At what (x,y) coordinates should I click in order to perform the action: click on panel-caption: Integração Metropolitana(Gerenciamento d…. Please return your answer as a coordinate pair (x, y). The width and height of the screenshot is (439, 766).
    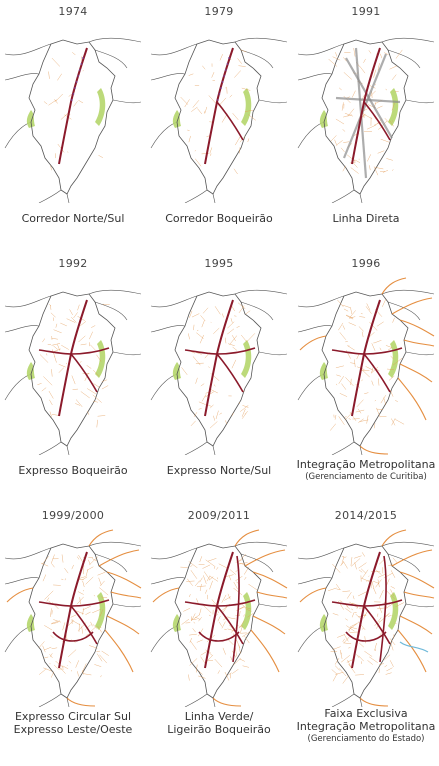
    Looking at the image, I should click on (366, 471).